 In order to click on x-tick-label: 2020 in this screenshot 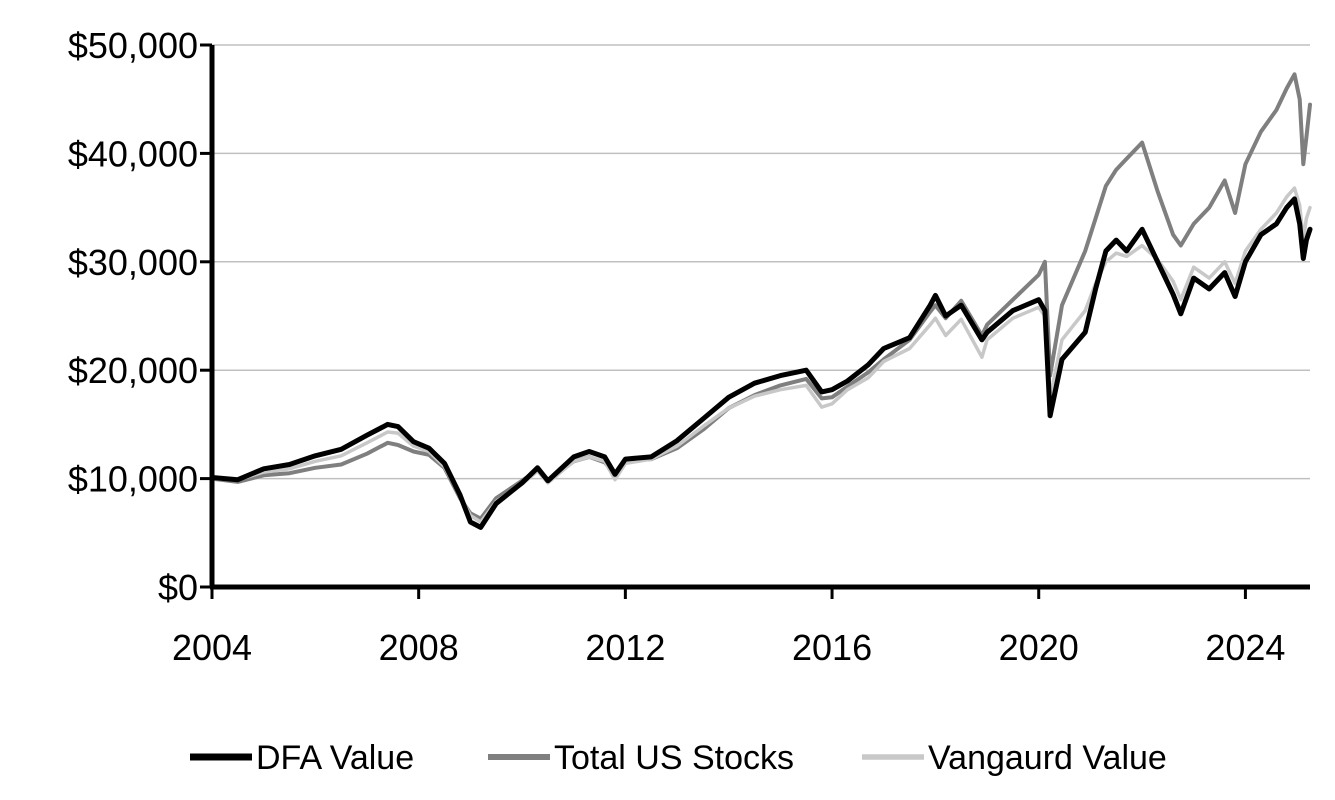, I will do `click(1039, 647)`.